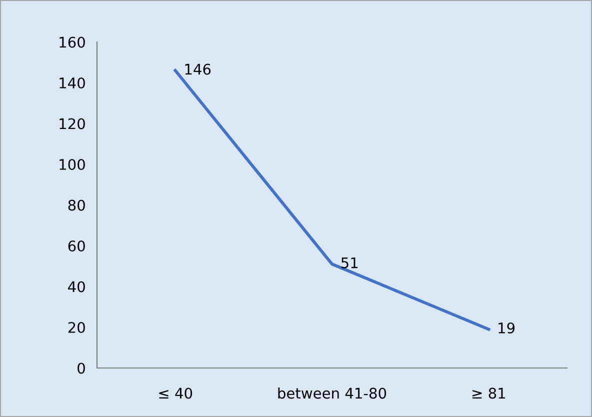 This screenshot has width=592, height=417. I want to click on y-tick-label: 80, so click(76, 205).